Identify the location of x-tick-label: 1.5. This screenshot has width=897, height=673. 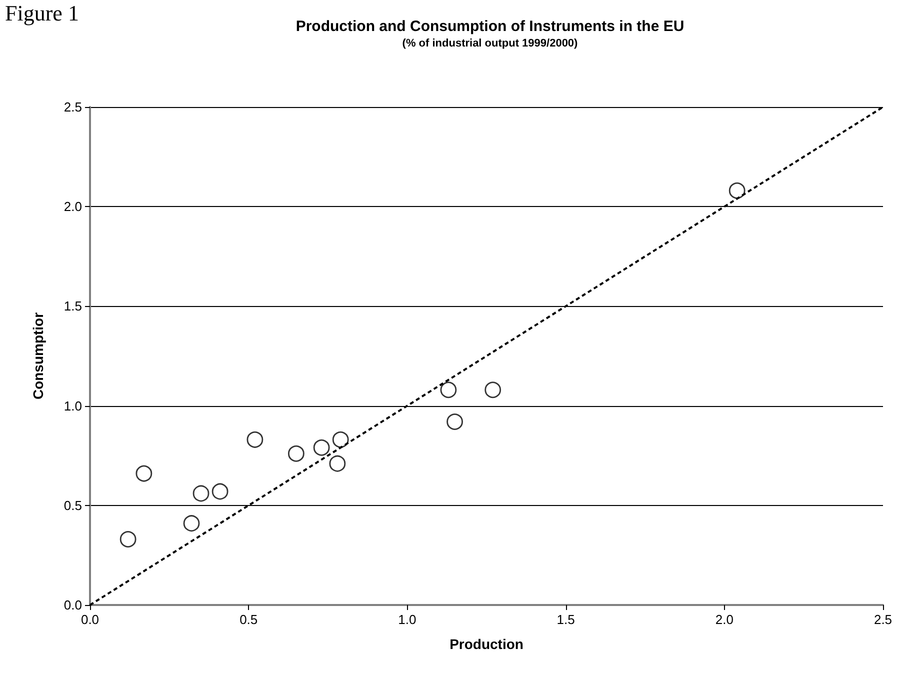
(565, 619).